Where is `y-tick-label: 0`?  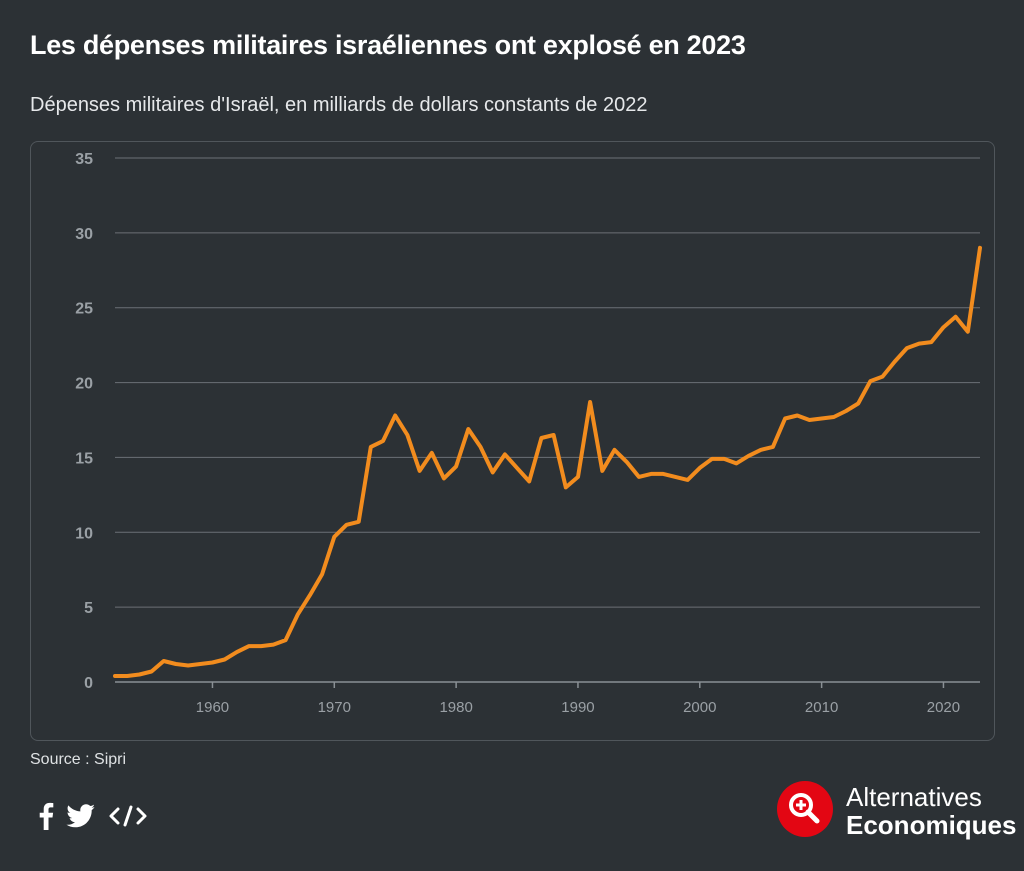 y-tick-label: 0 is located at coordinates (88, 683).